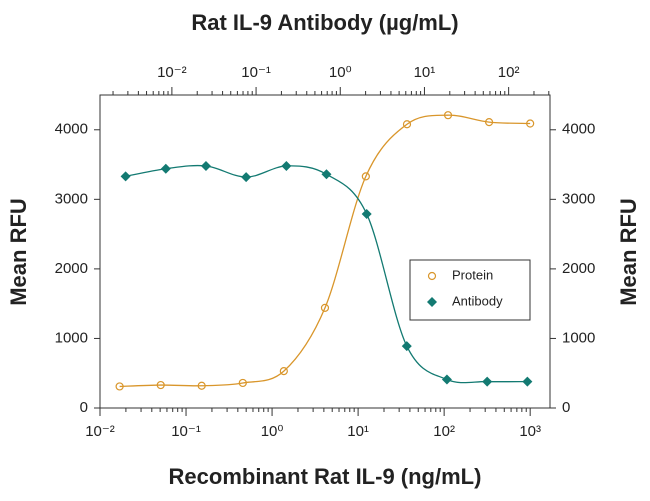 This screenshot has width=650, height=501. What do you see at coordinates (509, 72) in the screenshot?
I see `x2-tick-label: 10²` at bounding box center [509, 72].